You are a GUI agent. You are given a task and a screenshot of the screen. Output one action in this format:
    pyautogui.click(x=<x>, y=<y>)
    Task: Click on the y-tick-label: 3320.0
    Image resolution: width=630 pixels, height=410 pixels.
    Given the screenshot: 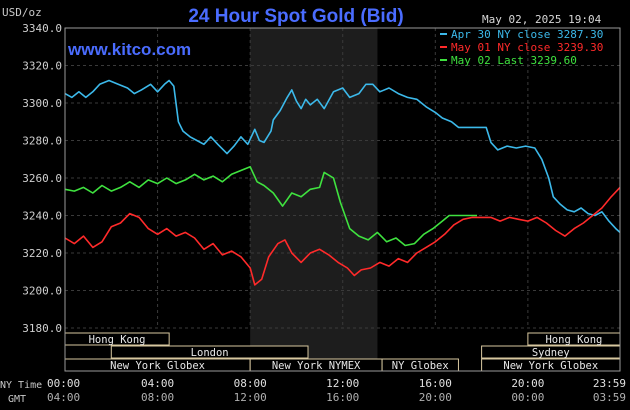 What is the action you would take?
    pyautogui.click(x=42, y=66)
    